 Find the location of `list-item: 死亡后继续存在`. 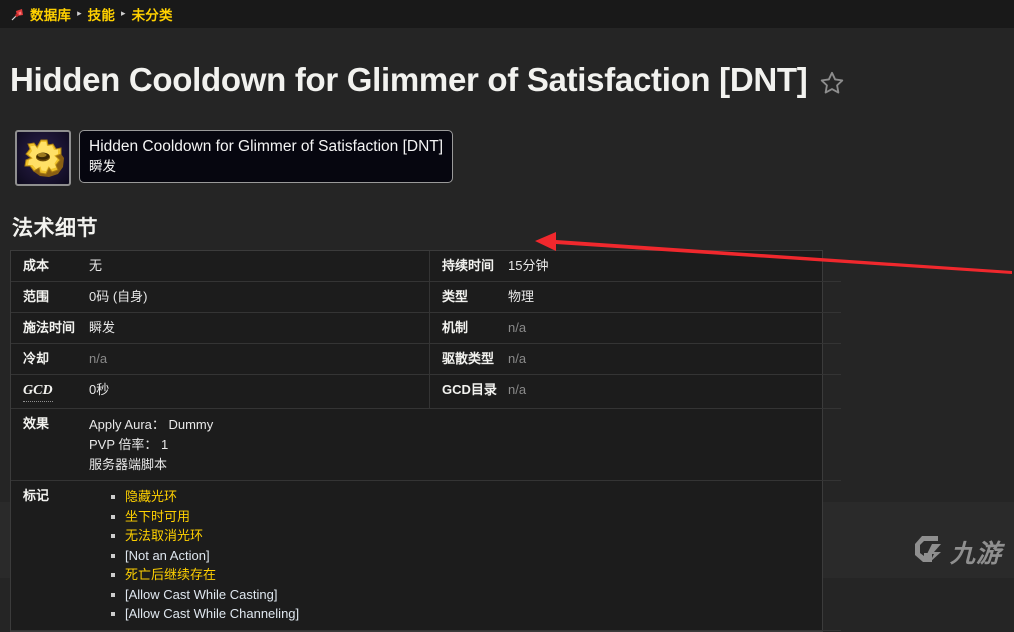

list-item: 死亡后继续存在 is located at coordinates (476, 575).